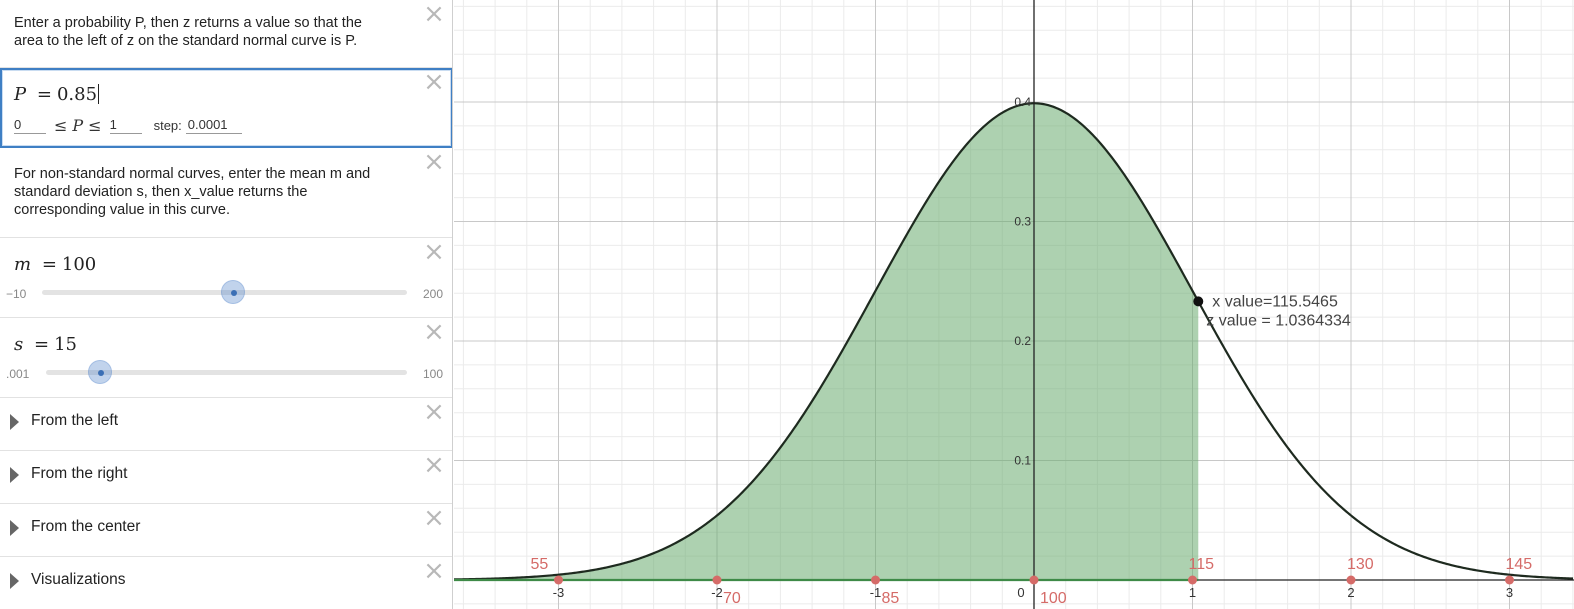 The width and height of the screenshot is (1574, 609). Describe the element at coordinates (732, 598) in the screenshot. I see `raw-value-label: 70` at that location.